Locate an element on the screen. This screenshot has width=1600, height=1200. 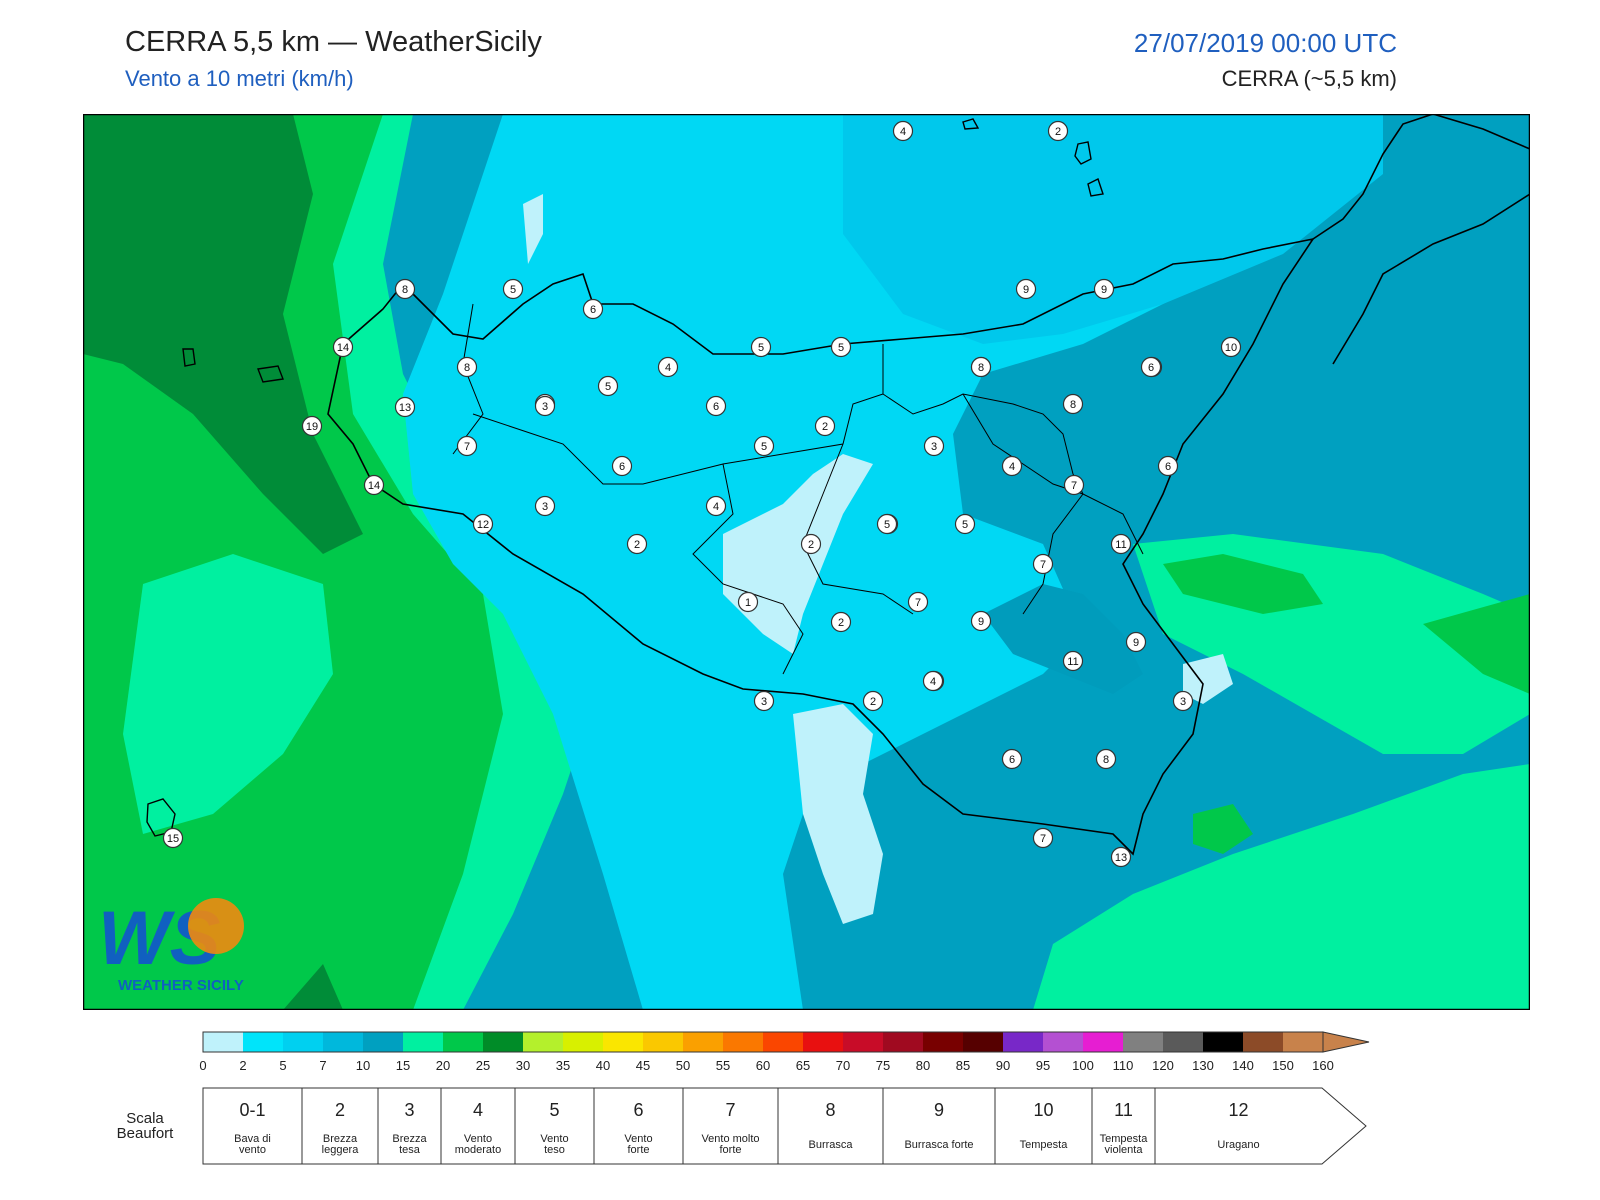
colorbar-tick-label: 5 is located at coordinates (282, 1065).